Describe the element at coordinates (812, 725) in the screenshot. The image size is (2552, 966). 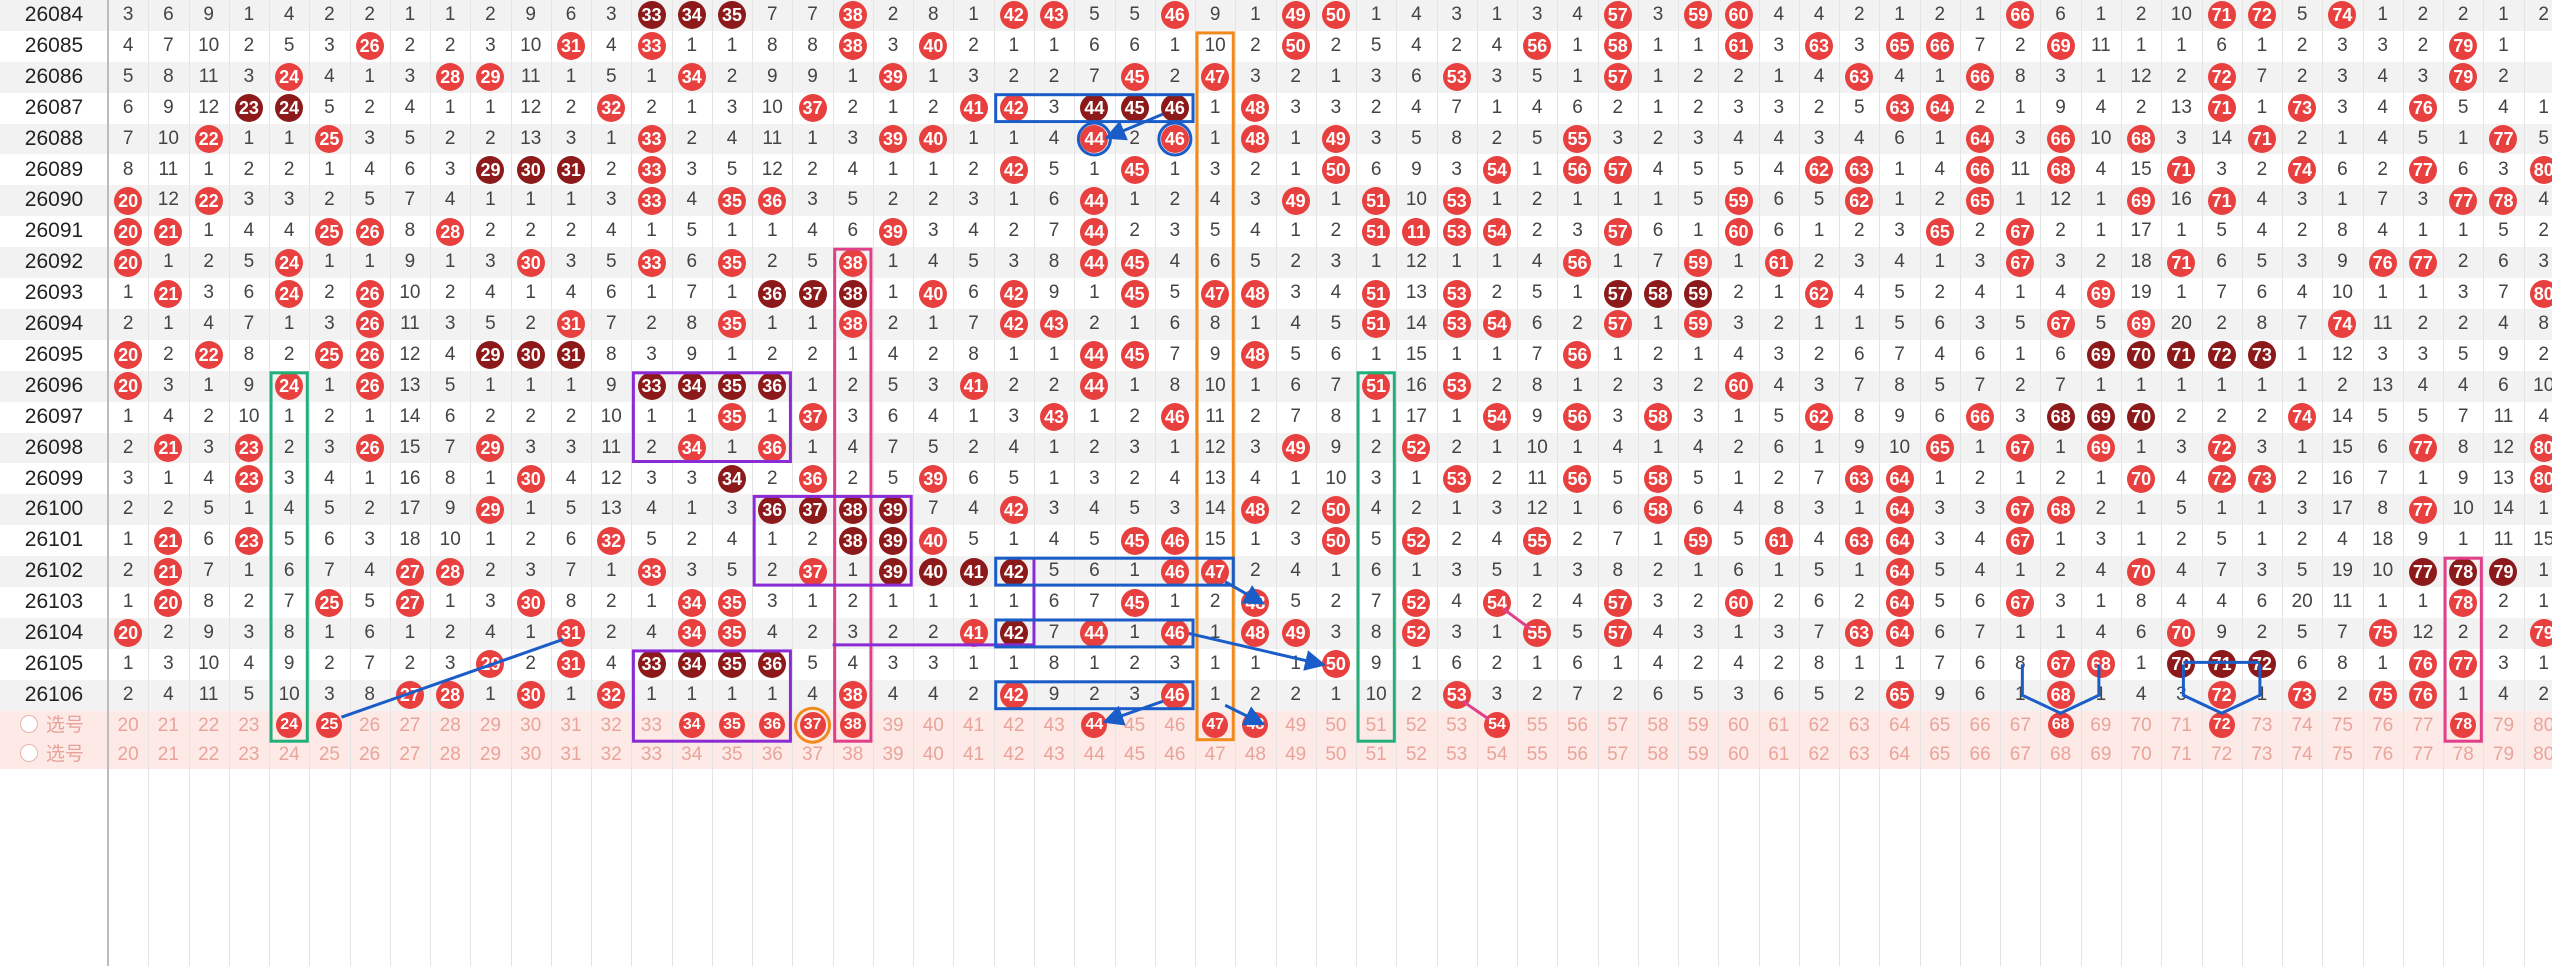
I see `selected-number-ball: 37` at that location.